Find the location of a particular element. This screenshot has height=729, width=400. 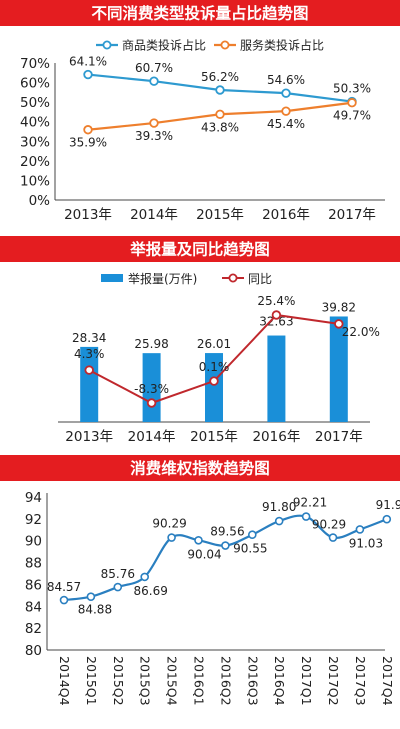

index-label: 85.76 is located at coordinates (118, 574).